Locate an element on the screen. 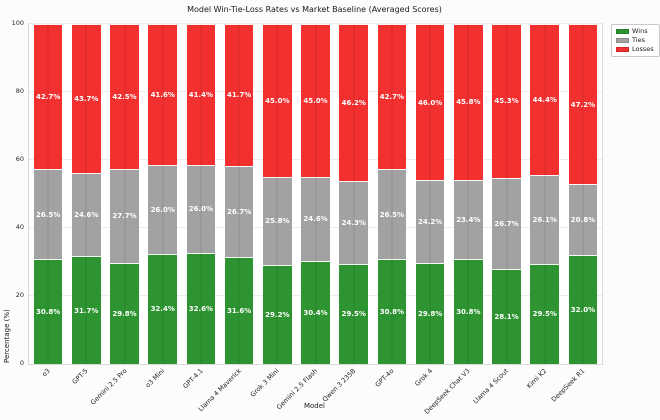  bar-segment-ties: 26.0% is located at coordinates (201, 209).